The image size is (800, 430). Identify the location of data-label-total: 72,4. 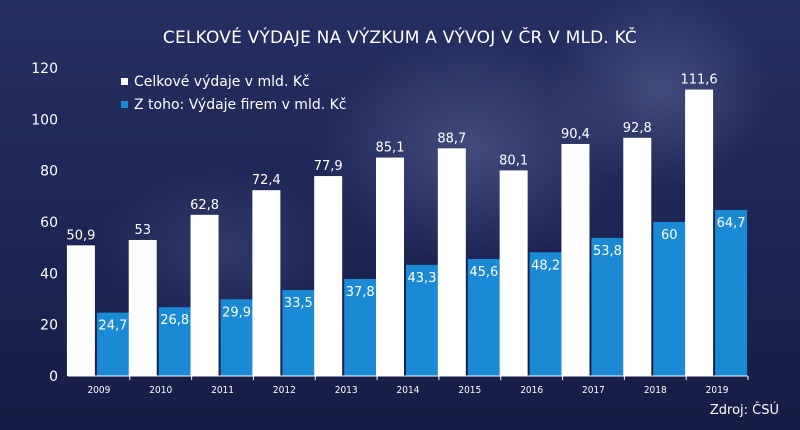
(266, 180).